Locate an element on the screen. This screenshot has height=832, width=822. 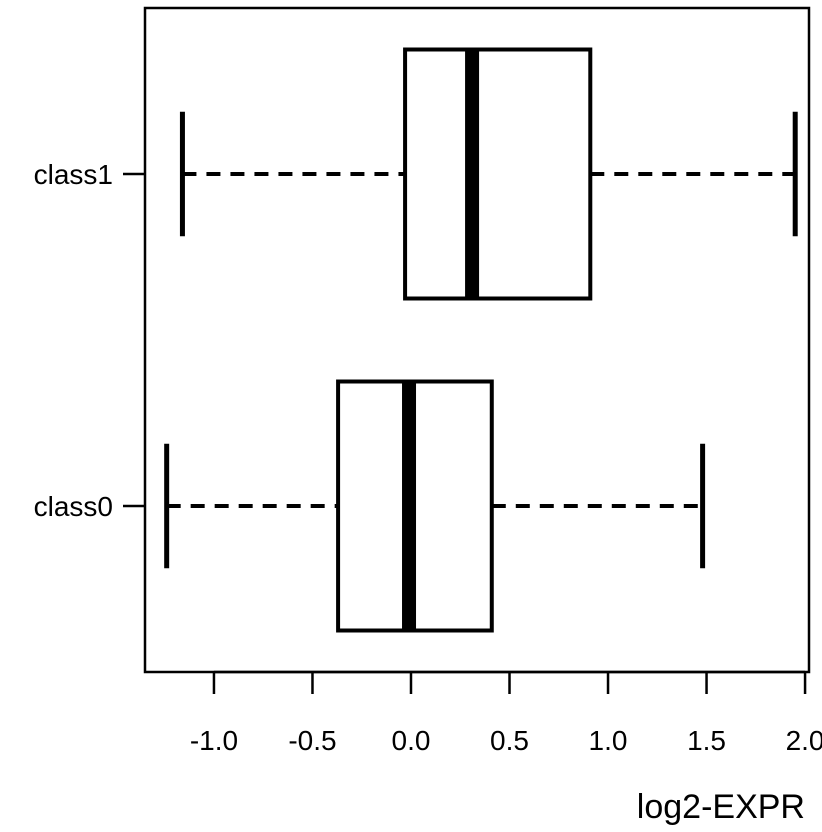
x-tick-label: 2.0 is located at coordinates (804, 740).